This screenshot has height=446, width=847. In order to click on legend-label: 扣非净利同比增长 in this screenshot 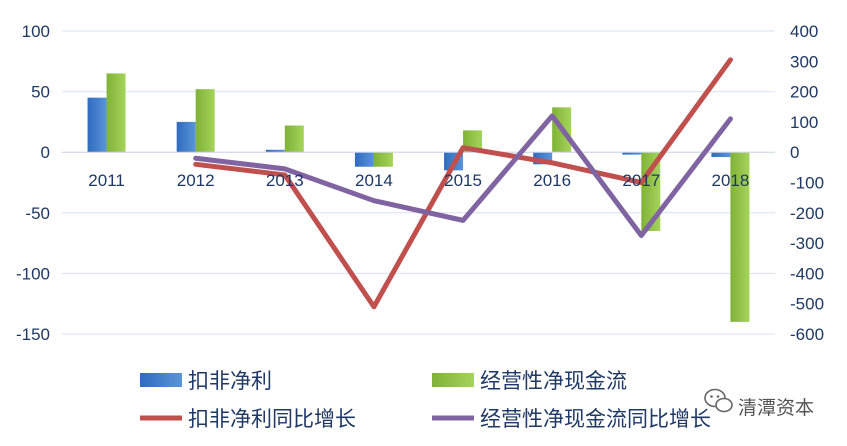, I will do `click(272, 419)`.